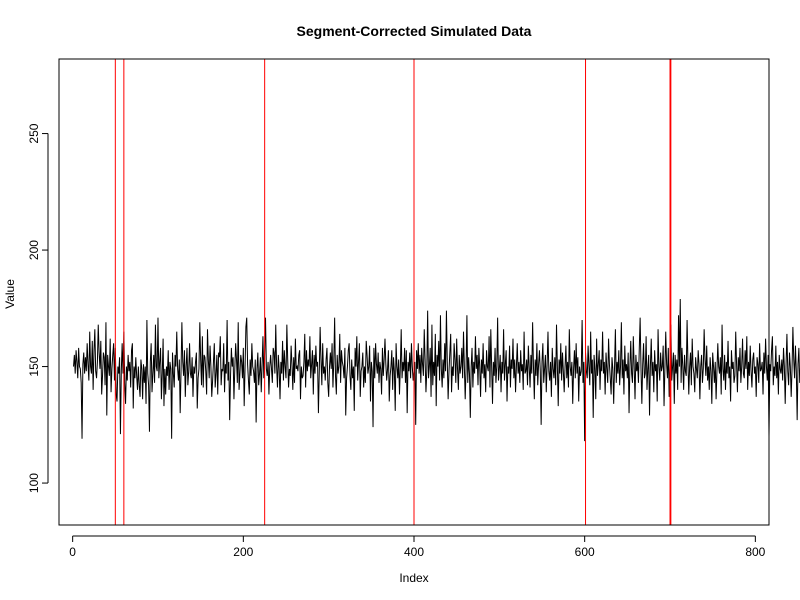  I want to click on x-tick-label: 800, so click(755, 552).